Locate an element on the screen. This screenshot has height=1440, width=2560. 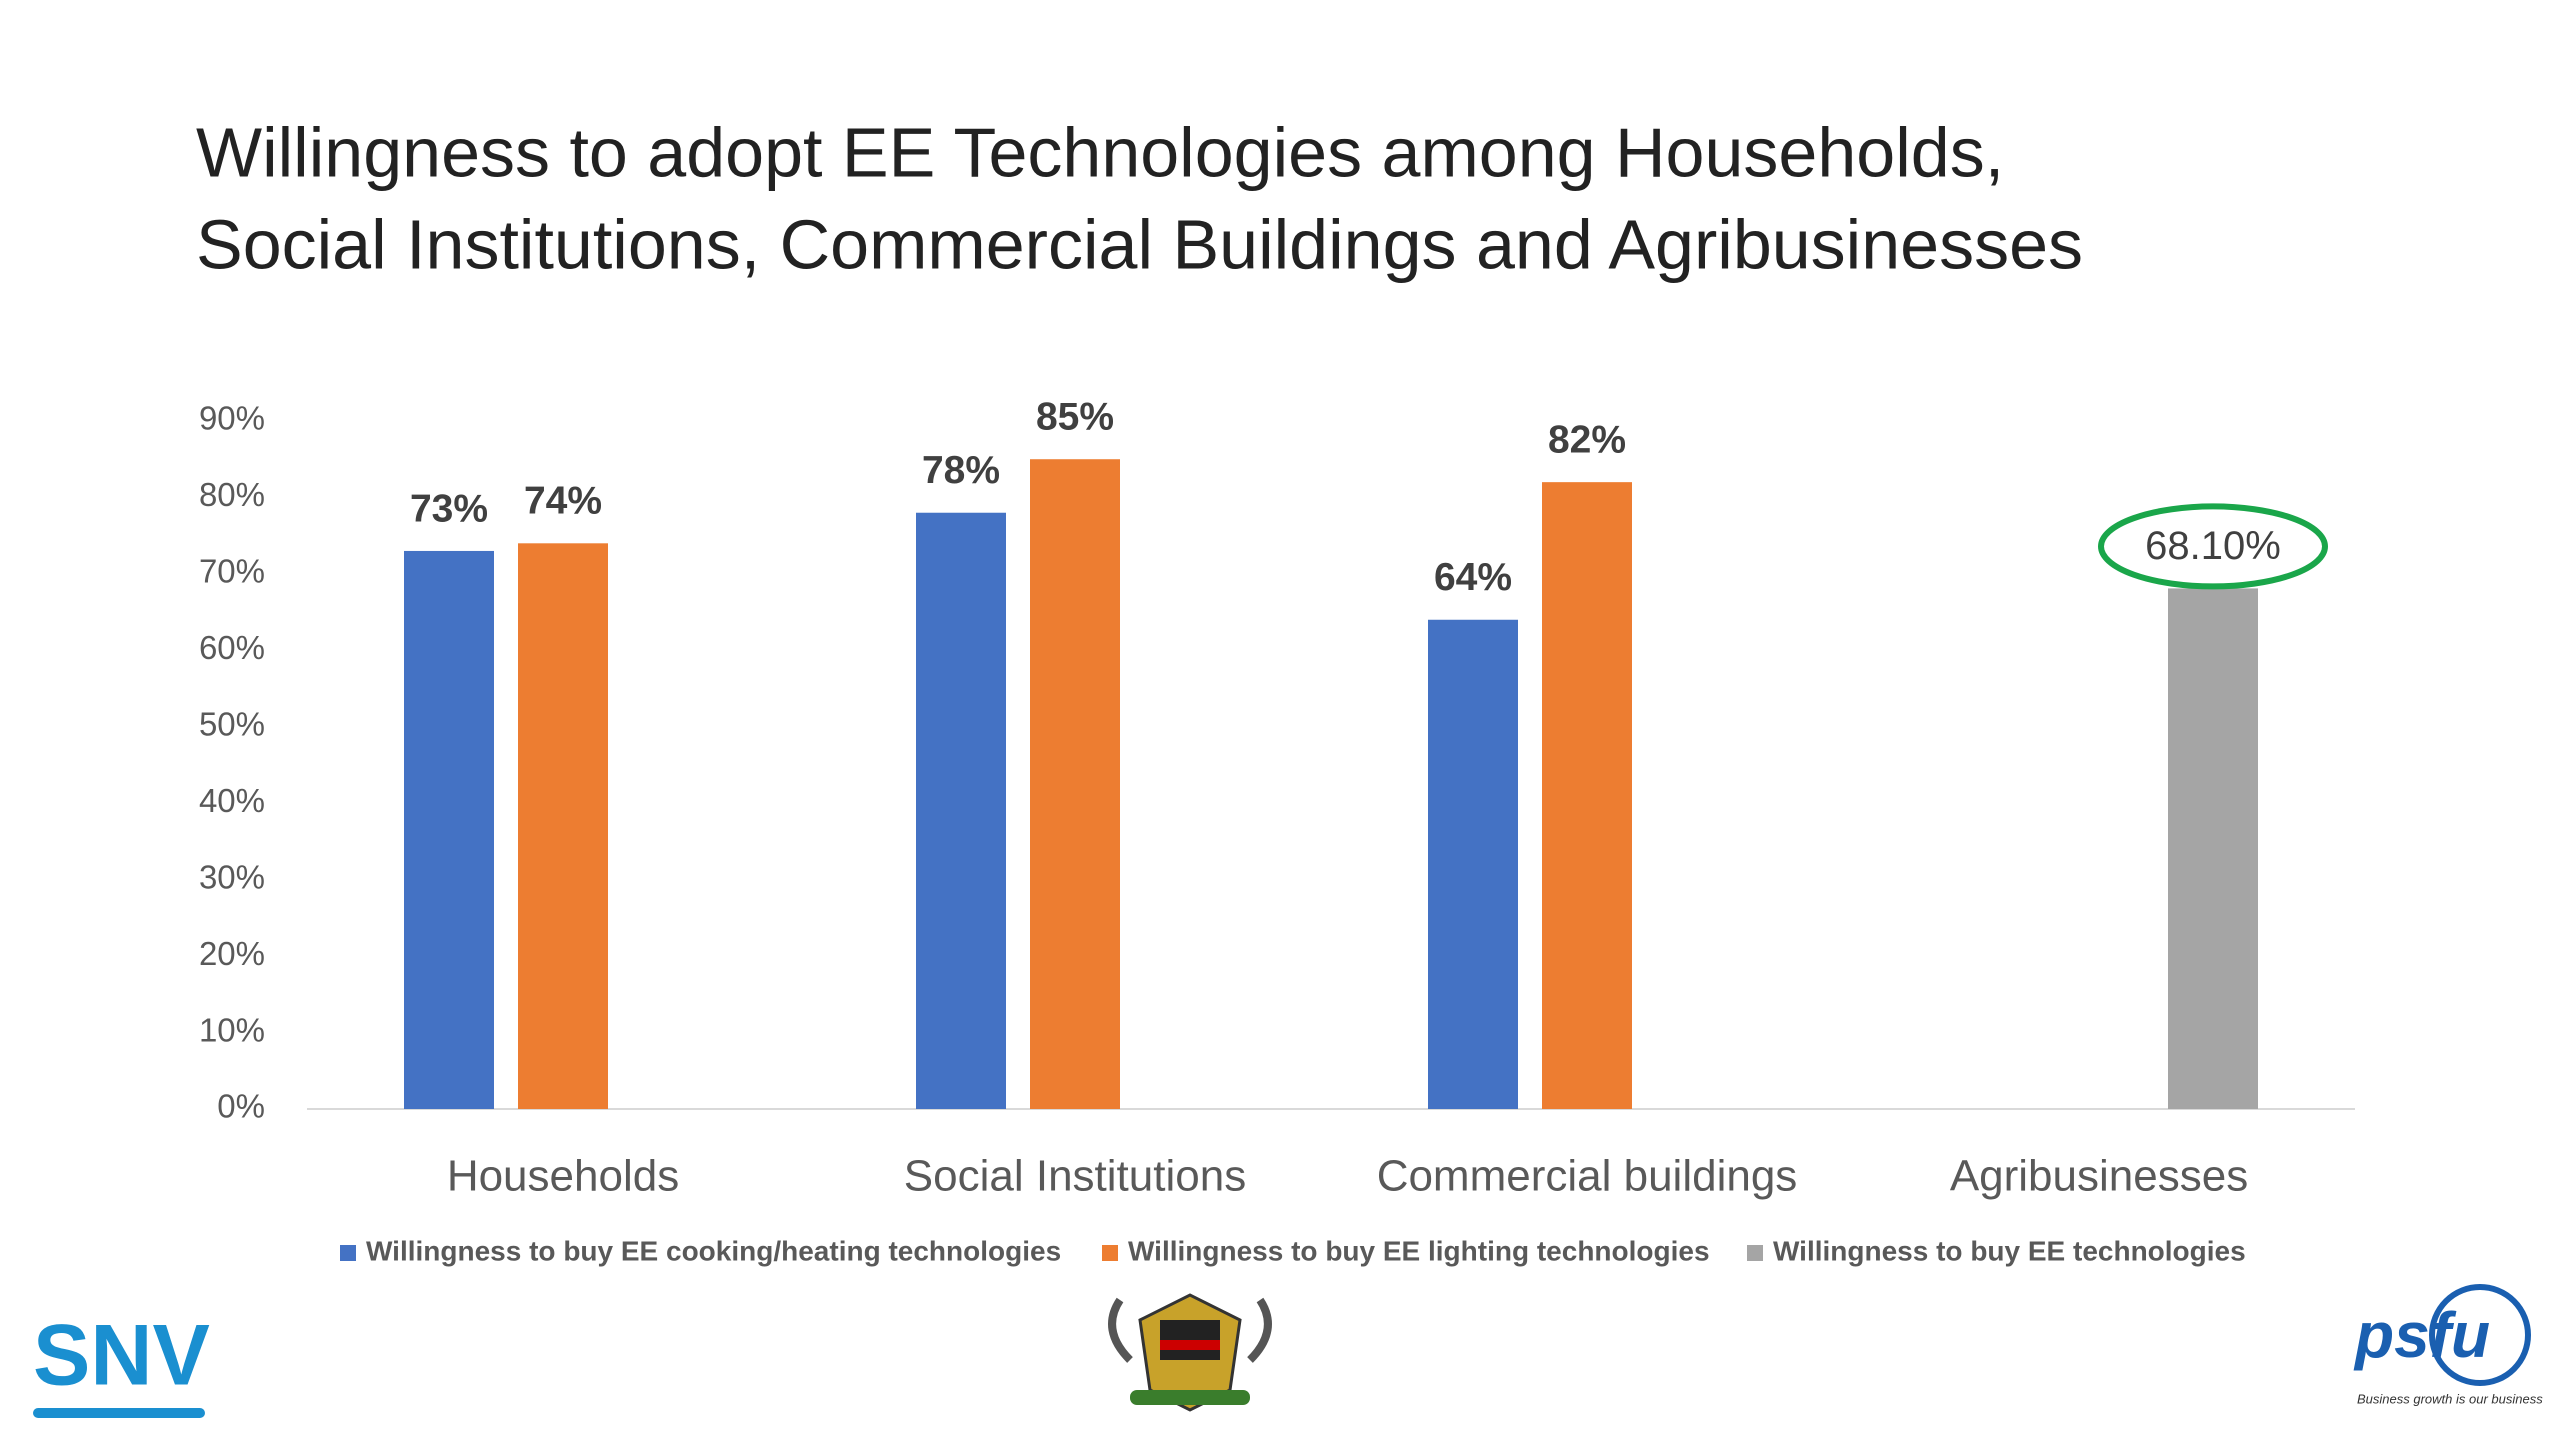
data-label: 74% is located at coordinates (563, 501).